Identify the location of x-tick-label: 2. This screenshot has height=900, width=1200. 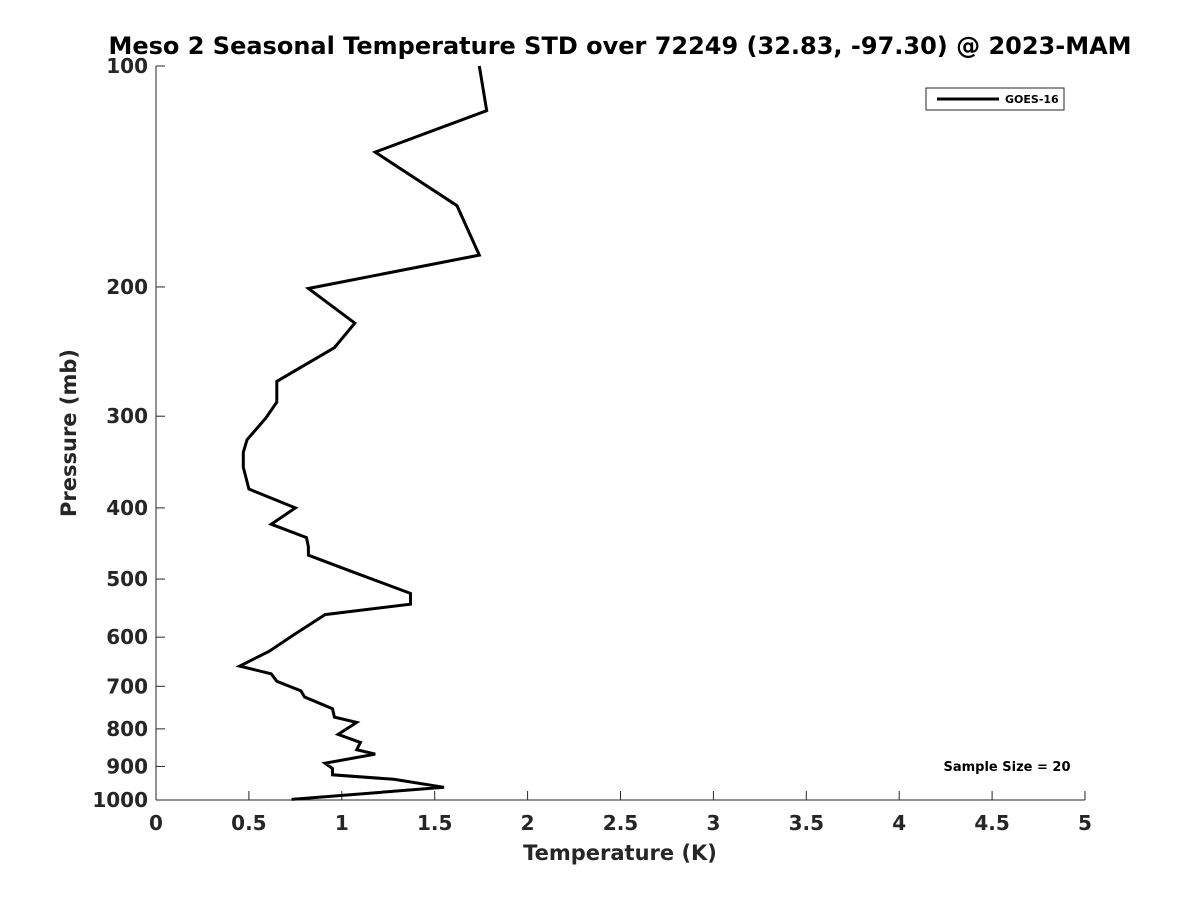
(528, 823).